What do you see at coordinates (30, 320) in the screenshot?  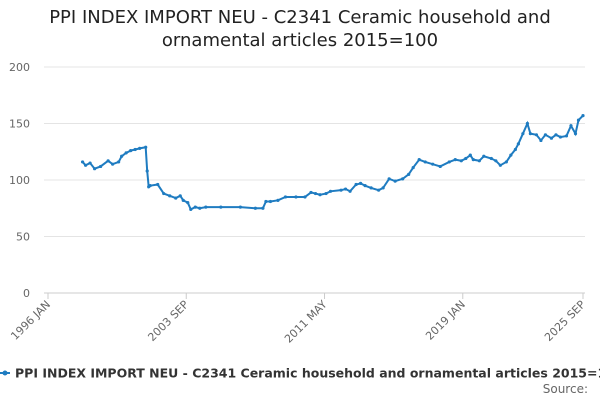 I see `x-tick-label: 1996 JAN` at bounding box center [30, 320].